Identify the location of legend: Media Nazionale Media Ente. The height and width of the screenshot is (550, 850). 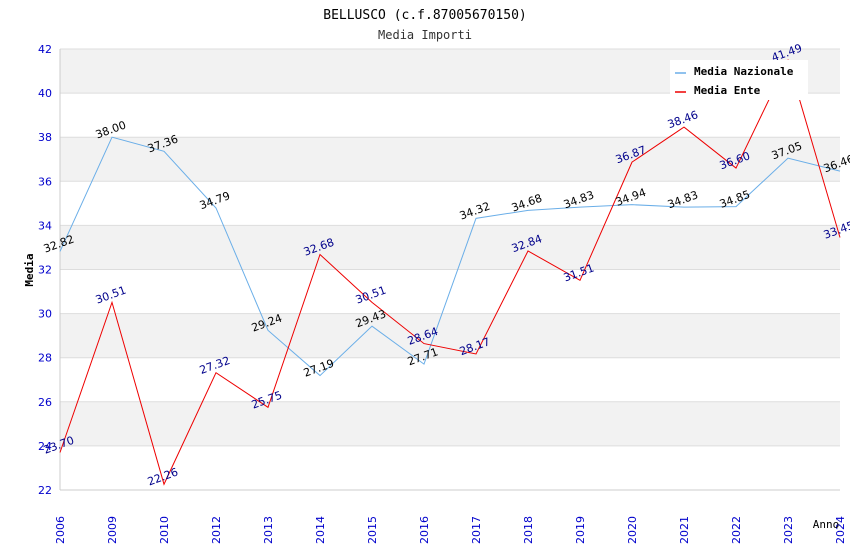
(739, 80).